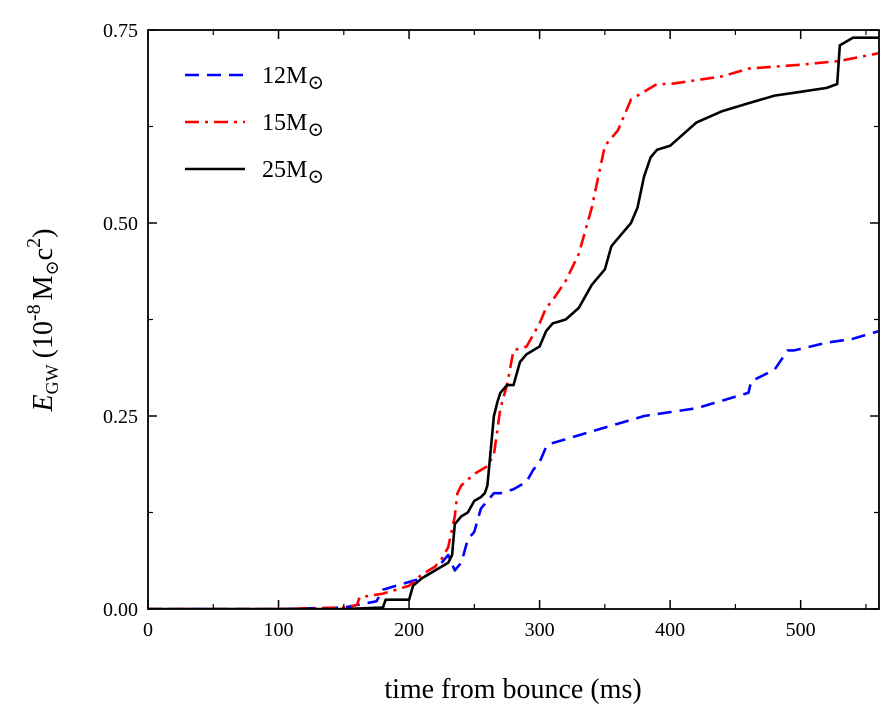 This screenshot has width=890, height=709. What do you see at coordinates (293, 125) in the screenshot?
I see `legend-label-15m: 15M⊙` at bounding box center [293, 125].